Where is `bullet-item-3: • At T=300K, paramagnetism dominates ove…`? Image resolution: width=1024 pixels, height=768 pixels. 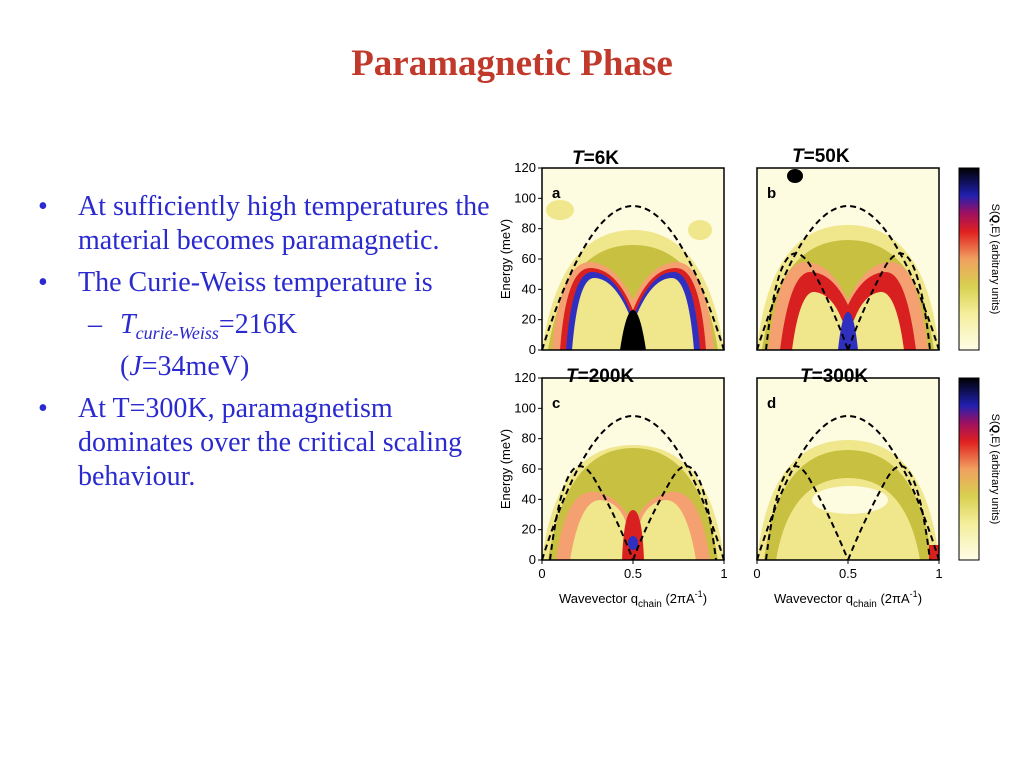
bullet-item-3: • At T=300K, paramagnetism dominates ove… is located at coordinates (266, 443).